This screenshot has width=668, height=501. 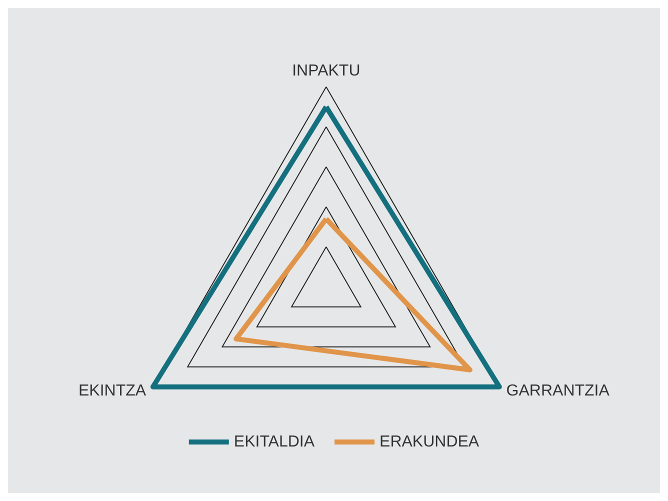 I want to click on spoke-label: GARRANTZIA, so click(x=558, y=391).